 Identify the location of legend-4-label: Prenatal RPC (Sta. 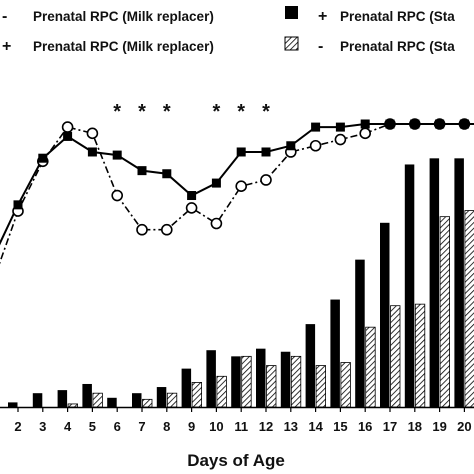
(397, 46).